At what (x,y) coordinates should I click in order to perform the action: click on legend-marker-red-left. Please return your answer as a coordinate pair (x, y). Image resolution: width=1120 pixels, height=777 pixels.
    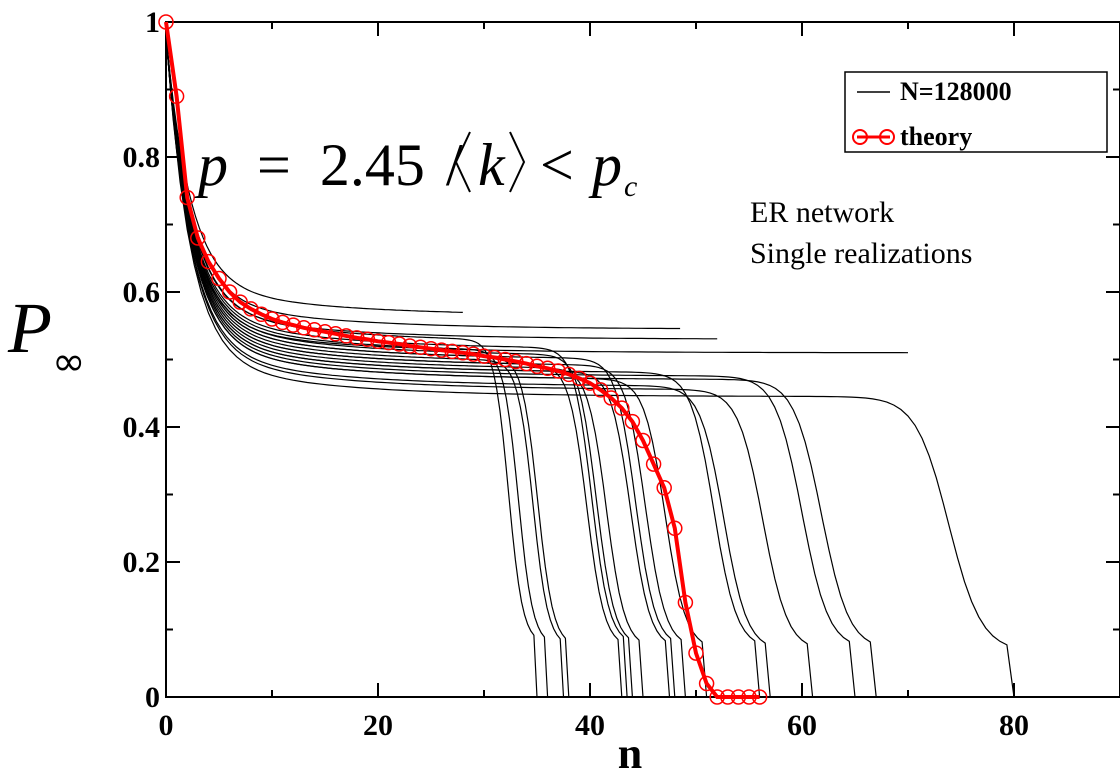
    Looking at the image, I should click on (860, 137).